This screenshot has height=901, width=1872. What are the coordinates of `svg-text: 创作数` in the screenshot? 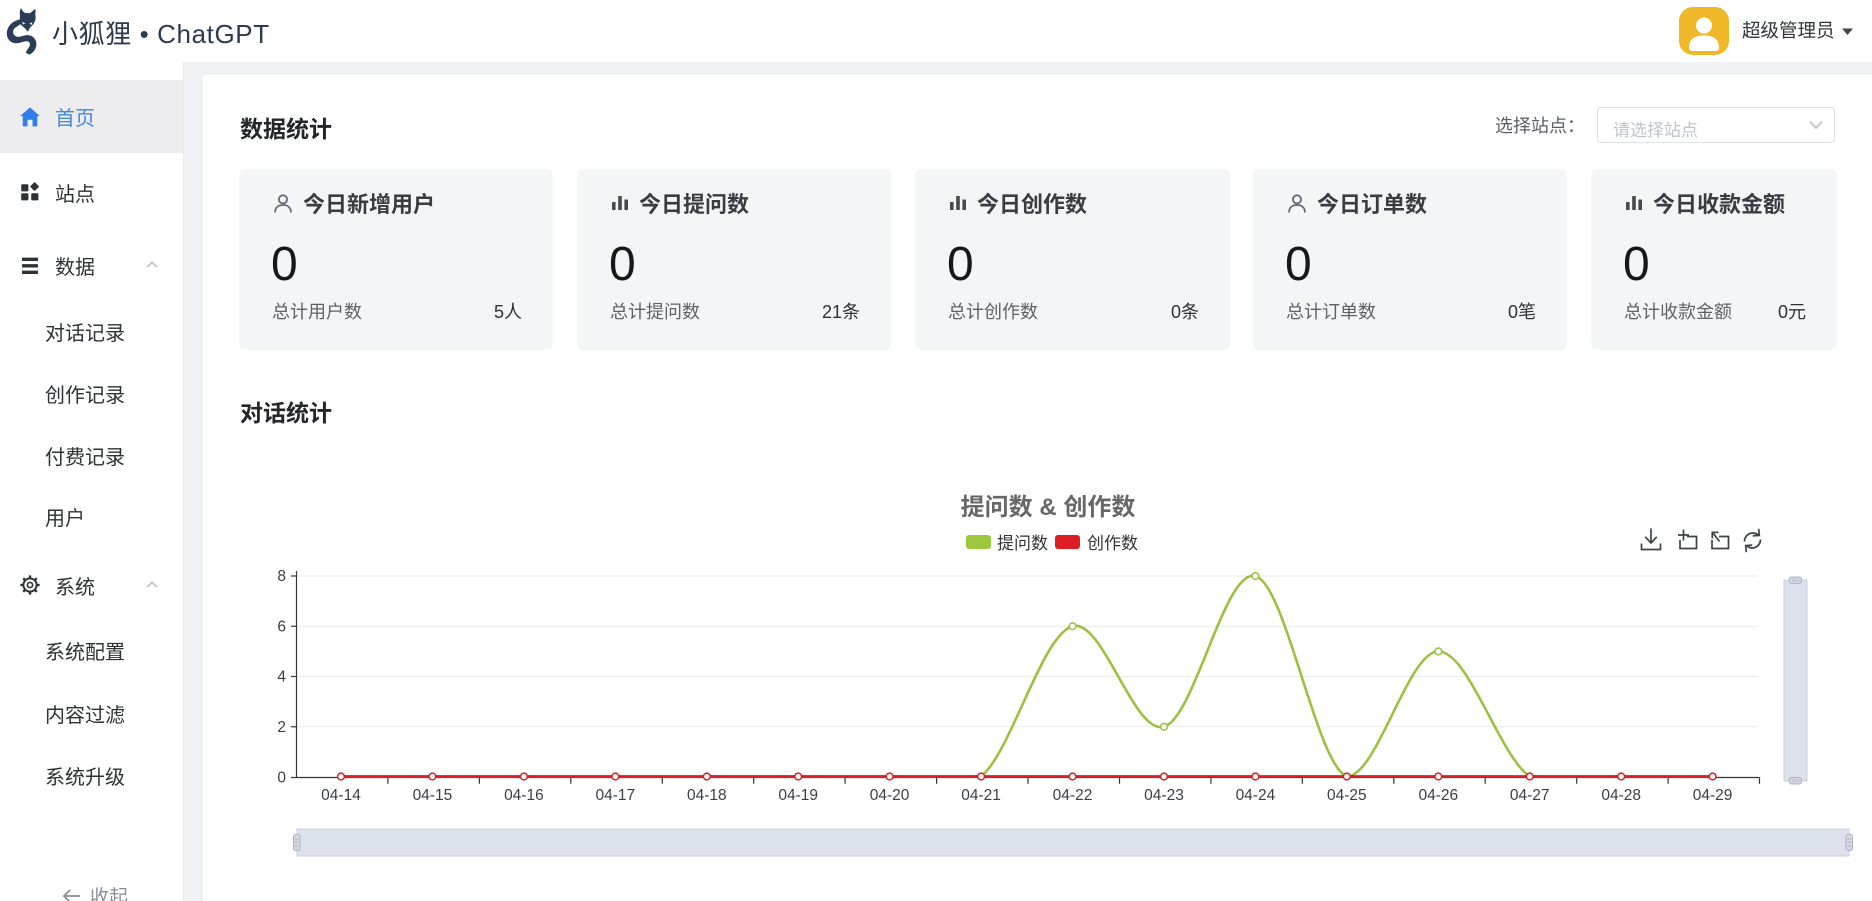 It's located at (1112, 543).